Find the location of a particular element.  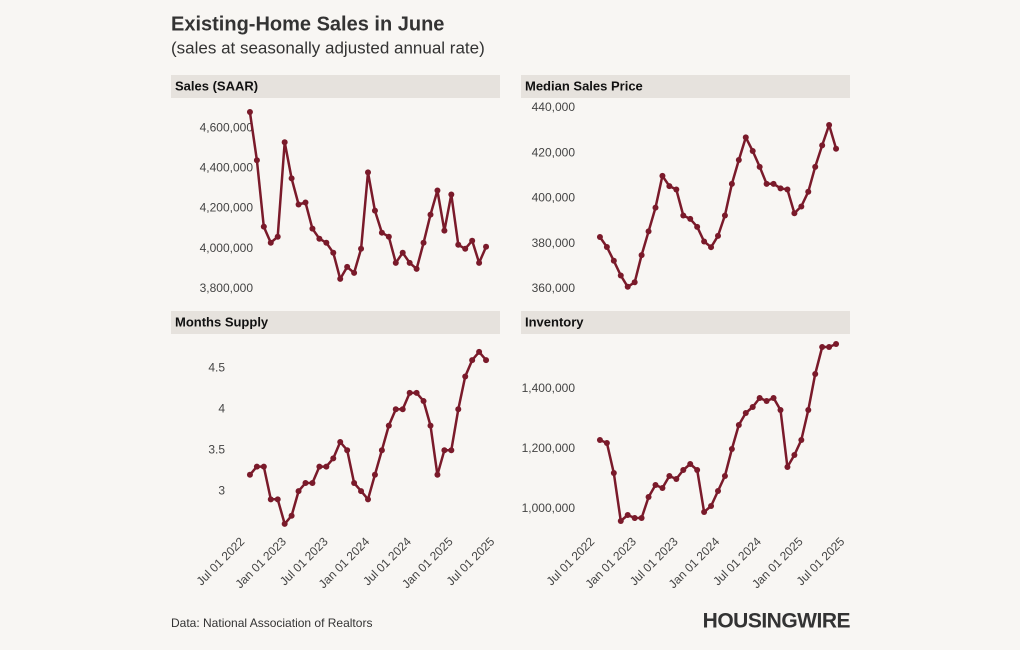

panel-title: Sales (SAAR) is located at coordinates (216, 85).